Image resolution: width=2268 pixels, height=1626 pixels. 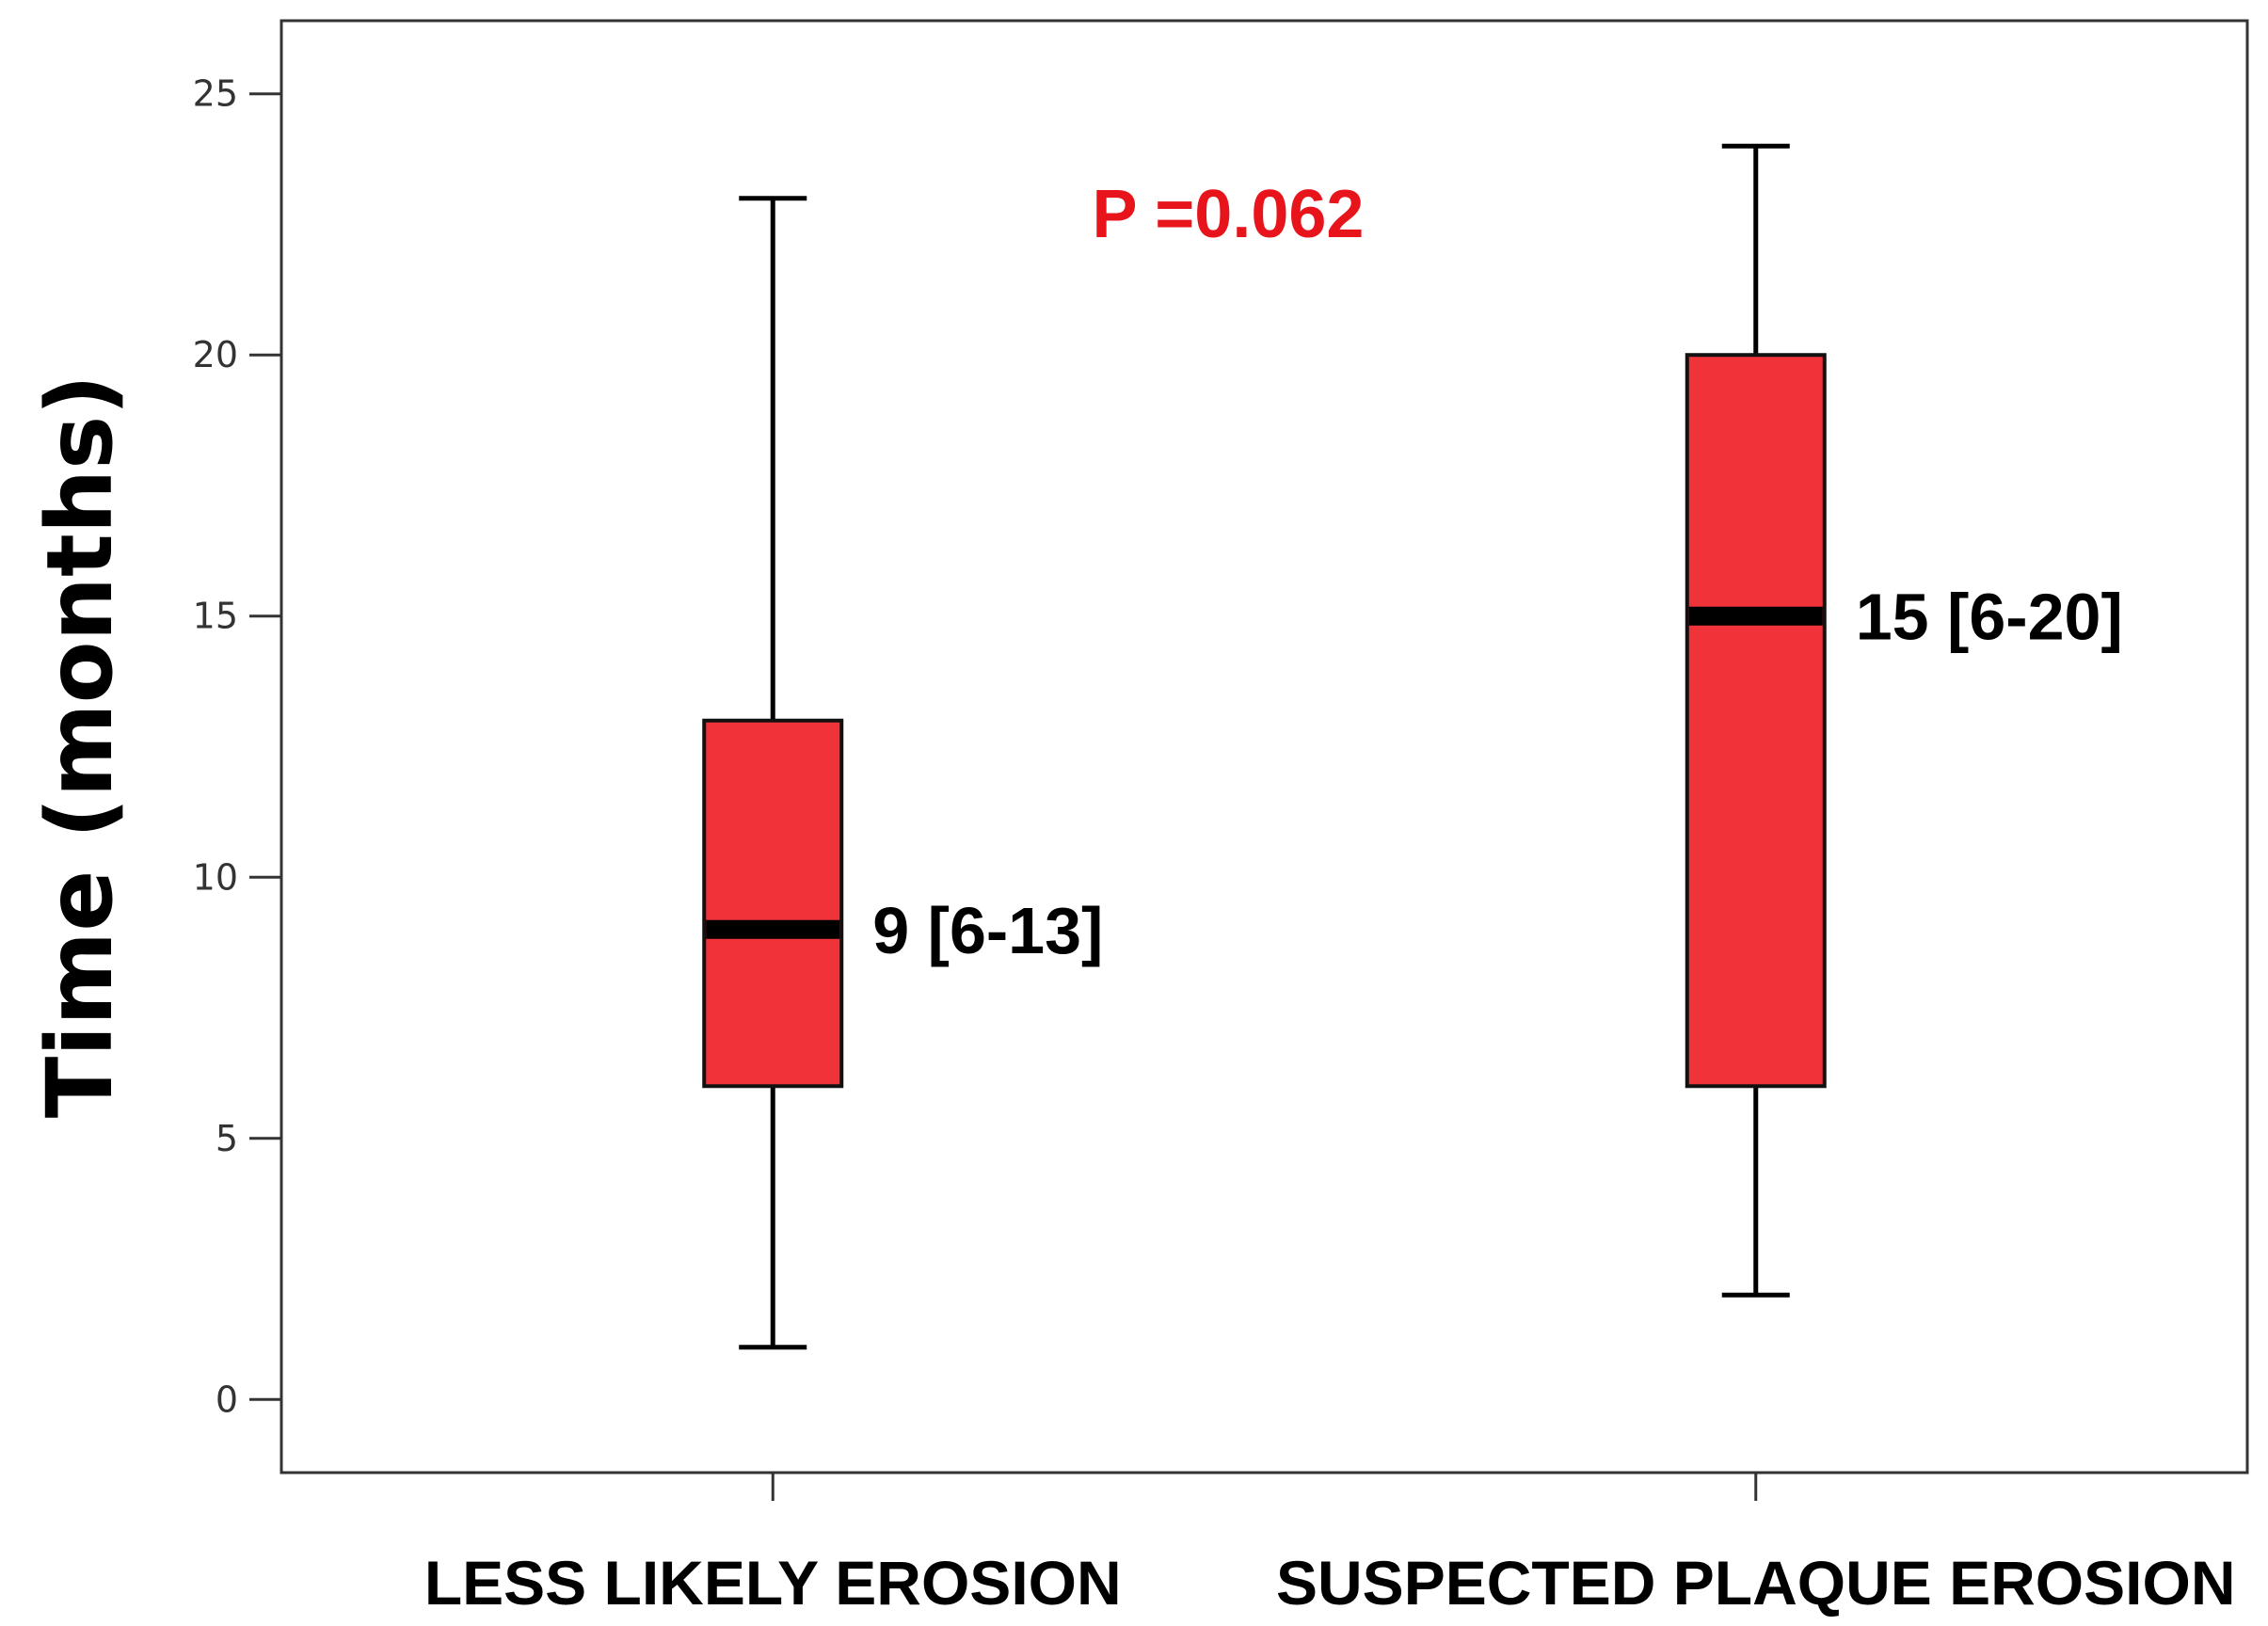 What do you see at coordinates (987, 930) in the screenshot?
I see `median-iqr-label: 9 [6-13]` at bounding box center [987, 930].